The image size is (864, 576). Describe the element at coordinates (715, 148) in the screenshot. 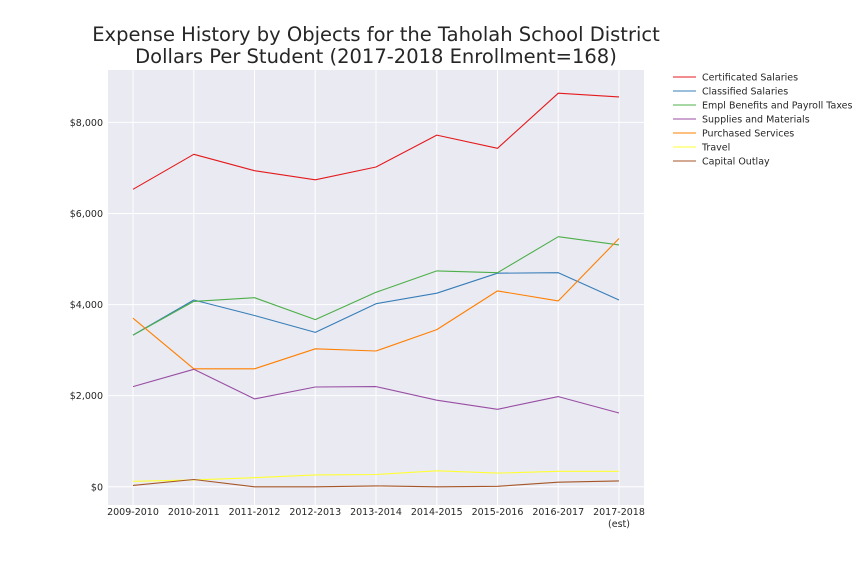

I see `legend-label: Travel` at that location.